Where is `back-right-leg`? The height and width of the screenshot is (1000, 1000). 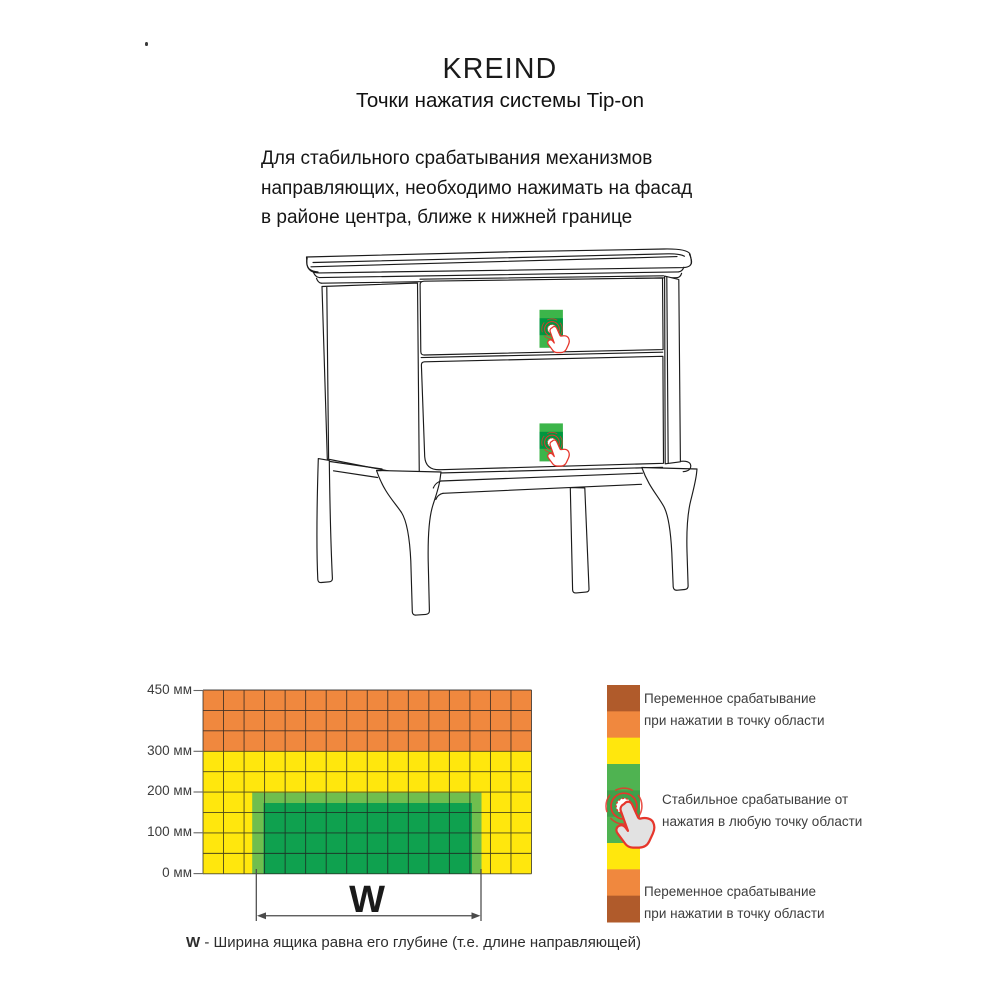
back-right-leg is located at coordinates (579, 540).